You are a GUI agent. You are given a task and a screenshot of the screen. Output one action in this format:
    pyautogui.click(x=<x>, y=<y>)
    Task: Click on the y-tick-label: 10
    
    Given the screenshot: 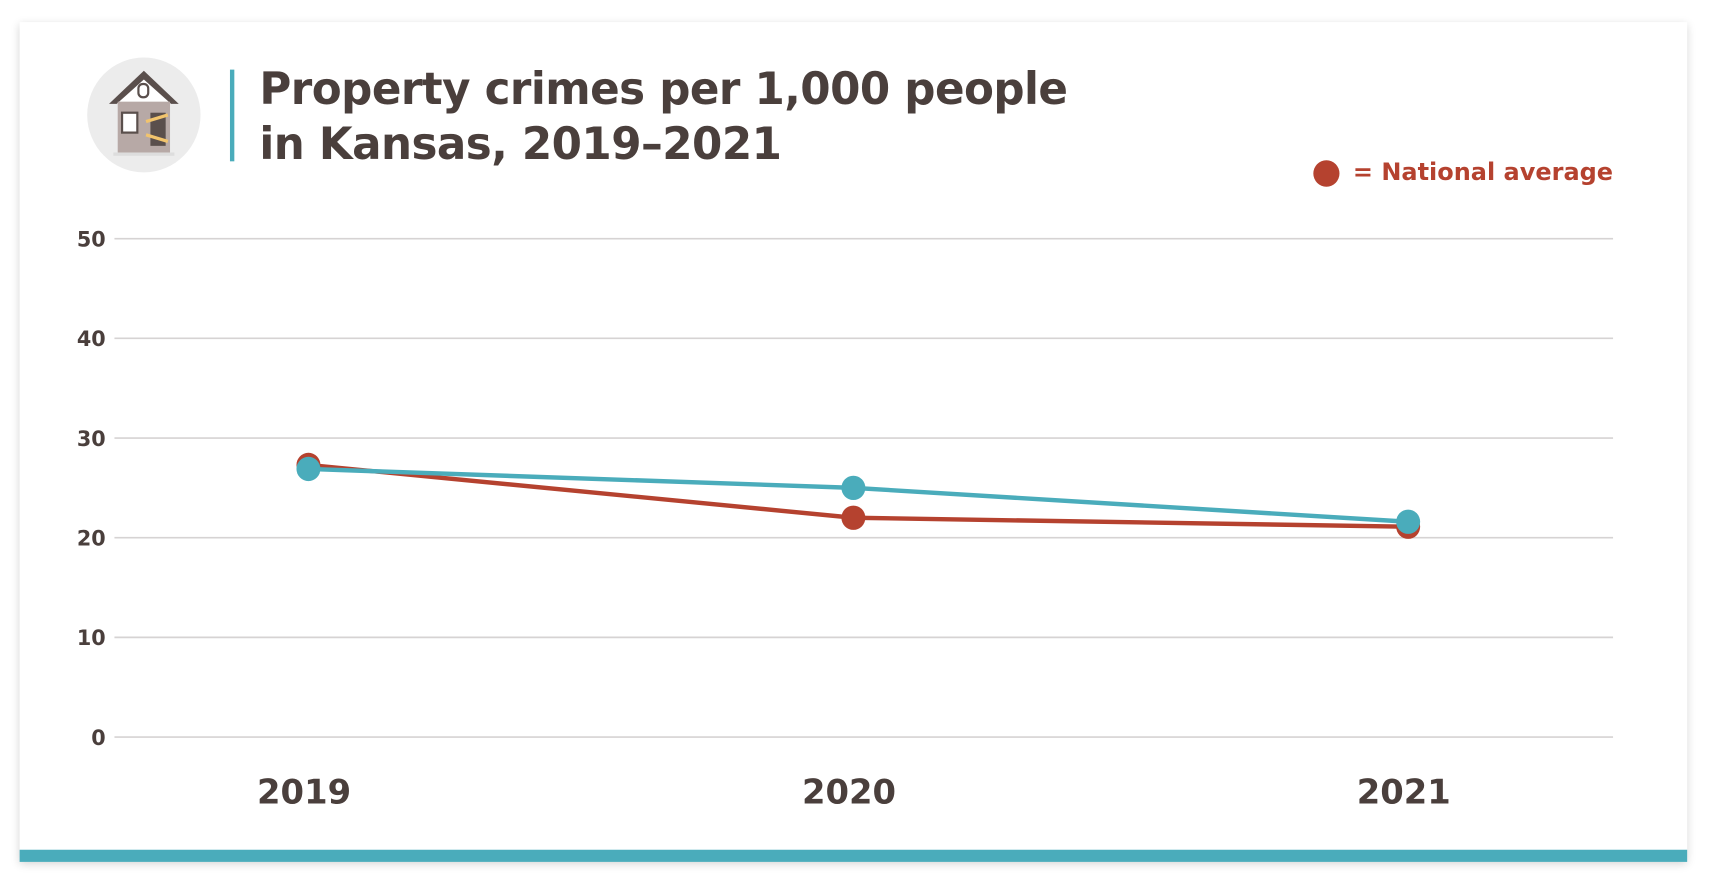 What is the action you would take?
    pyautogui.click(x=91, y=638)
    